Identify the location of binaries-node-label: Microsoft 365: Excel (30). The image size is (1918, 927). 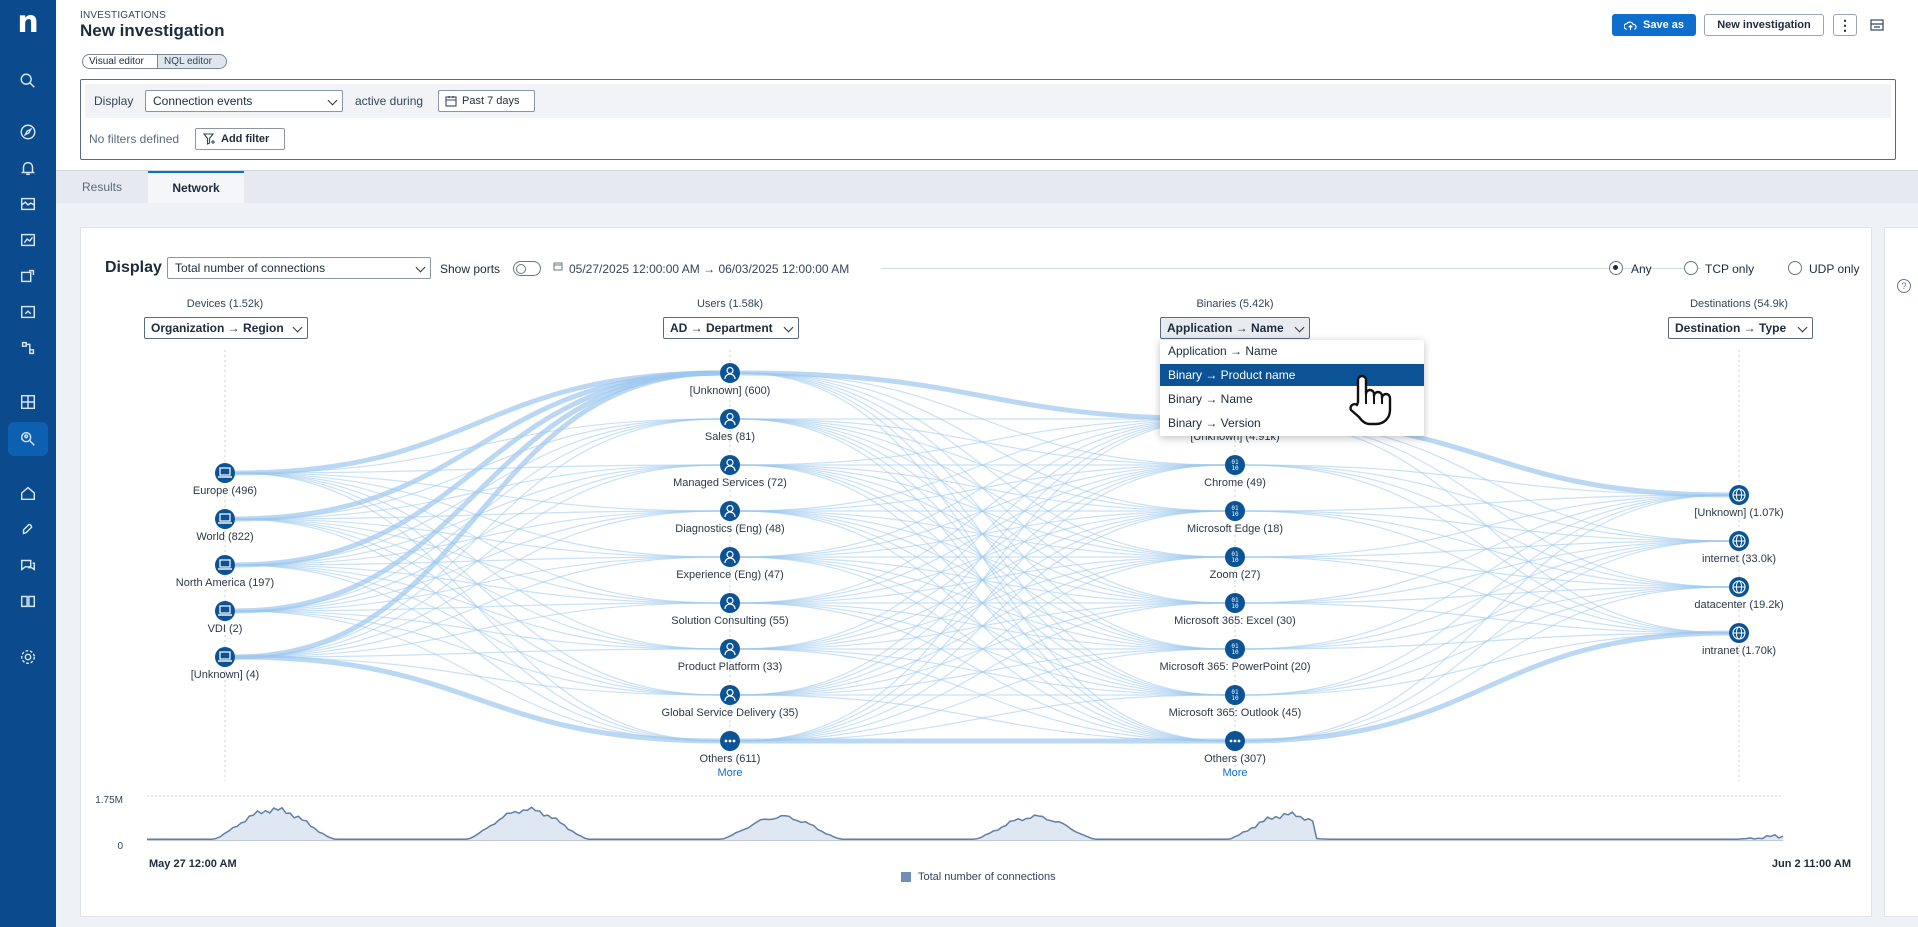
(1235, 621).